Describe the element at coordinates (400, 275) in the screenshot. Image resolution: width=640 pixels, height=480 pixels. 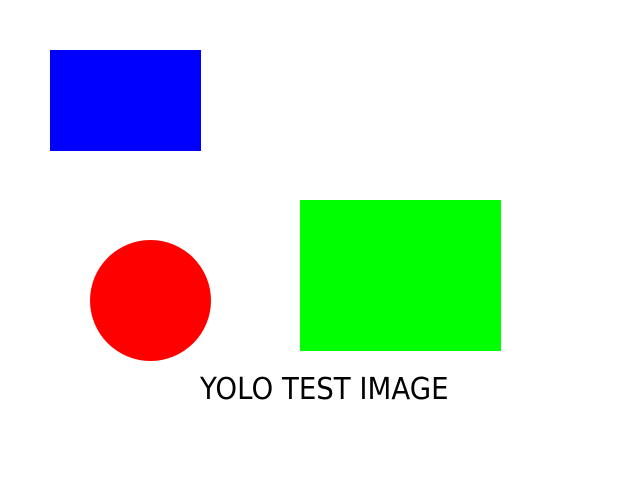
I see `green-rectangle` at that location.